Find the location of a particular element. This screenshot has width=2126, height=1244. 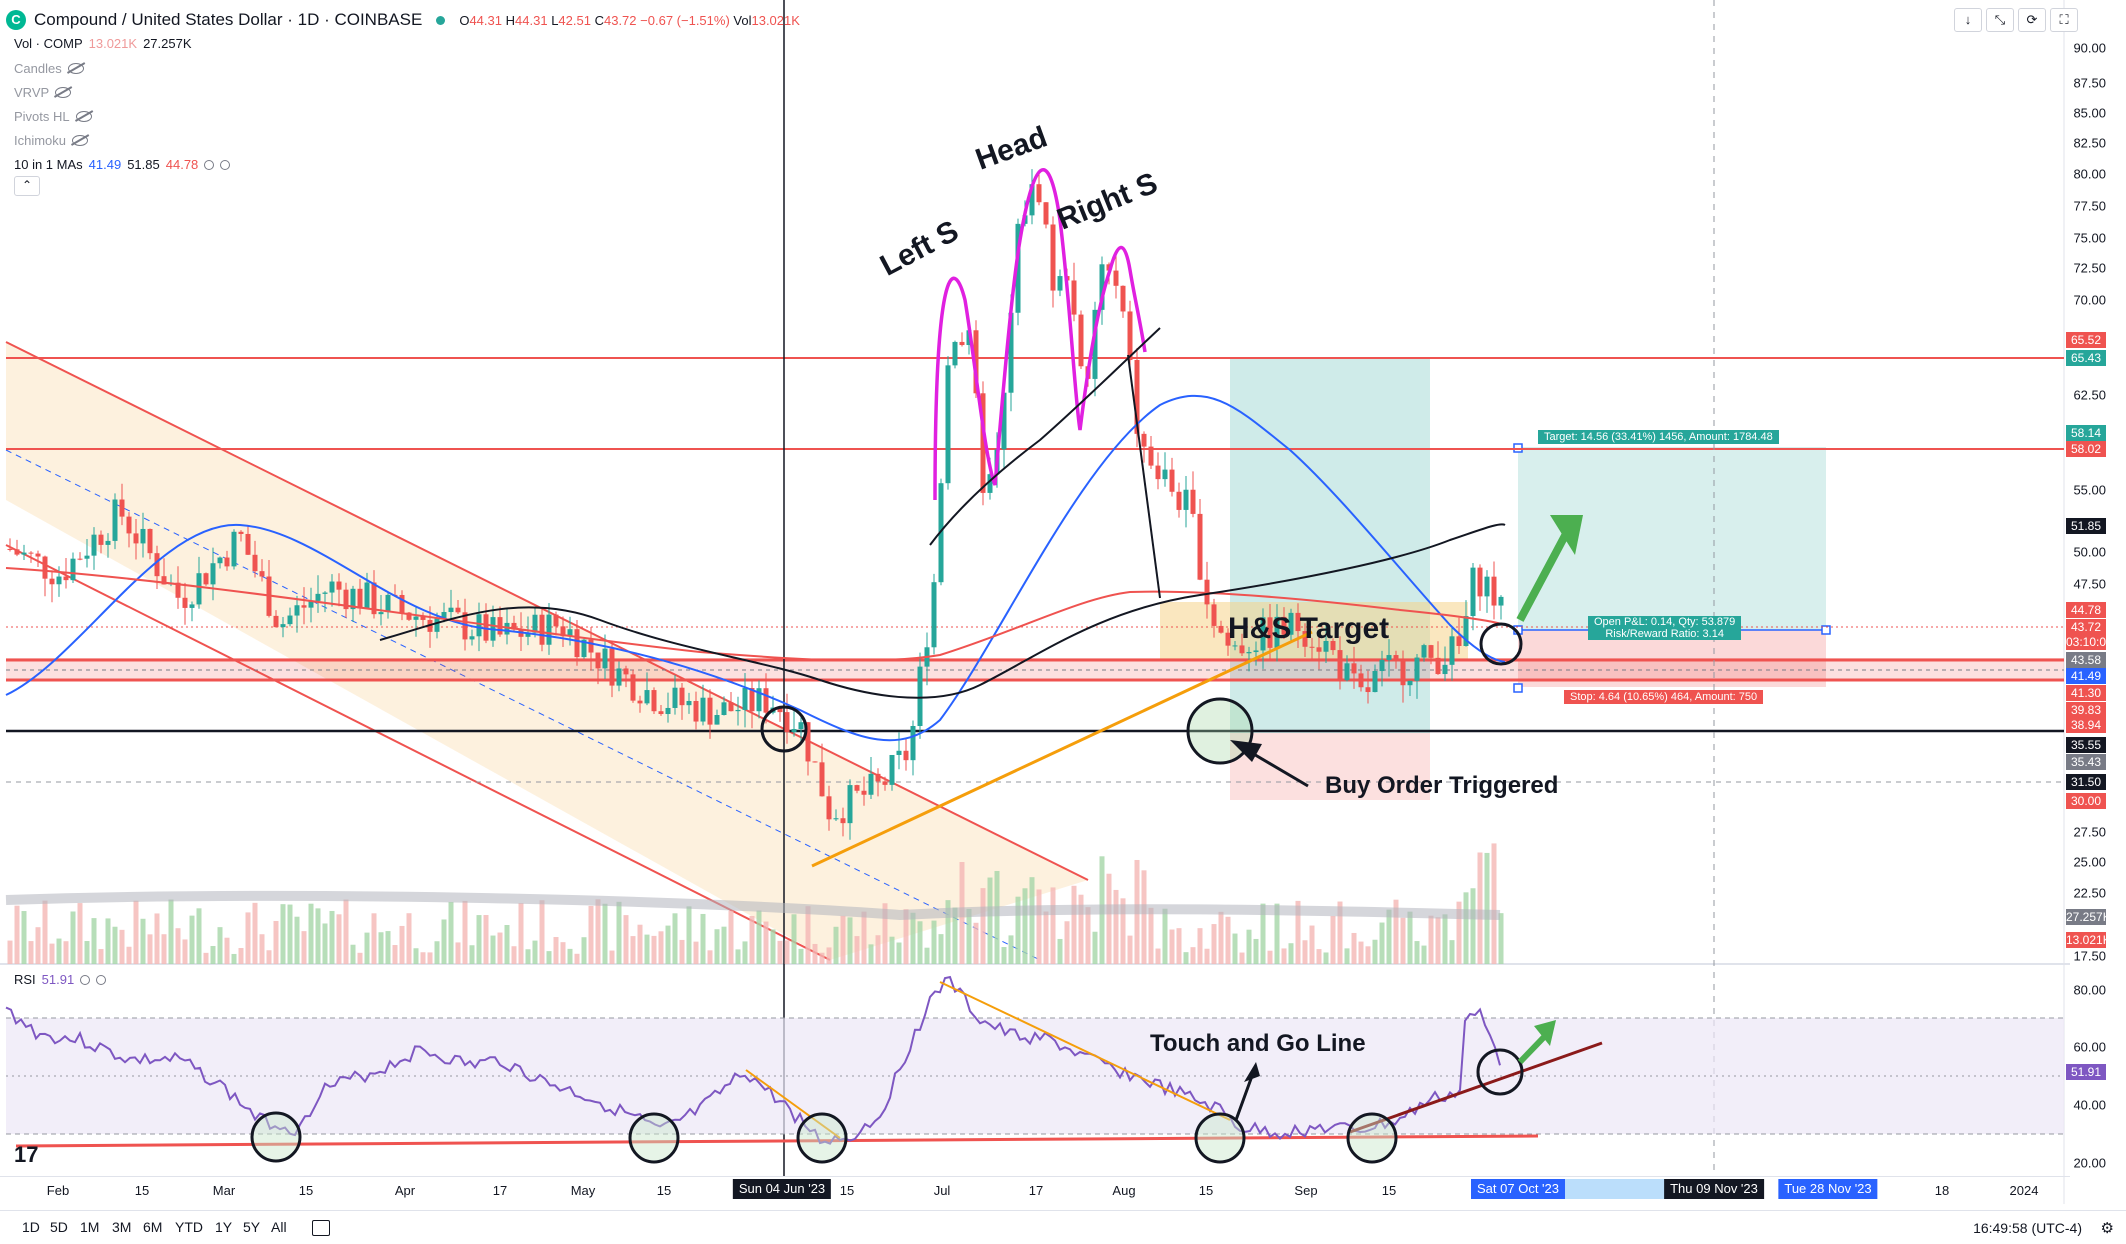

hs-target-label: H&S Target is located at coordinates (1309, 628).